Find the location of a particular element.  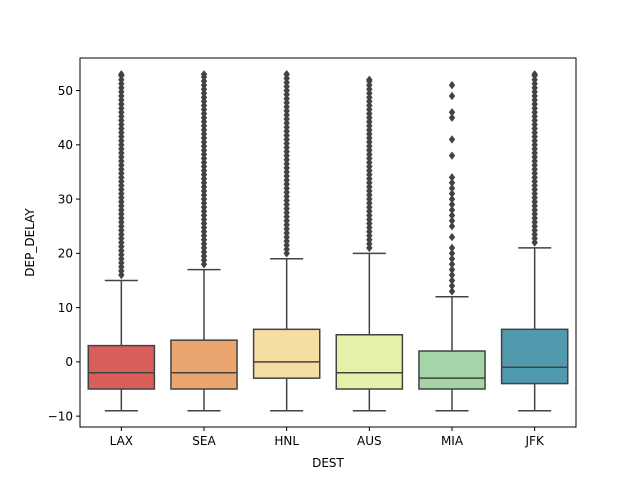

x-tick-label: LAX is located at coordinates (121, 441).